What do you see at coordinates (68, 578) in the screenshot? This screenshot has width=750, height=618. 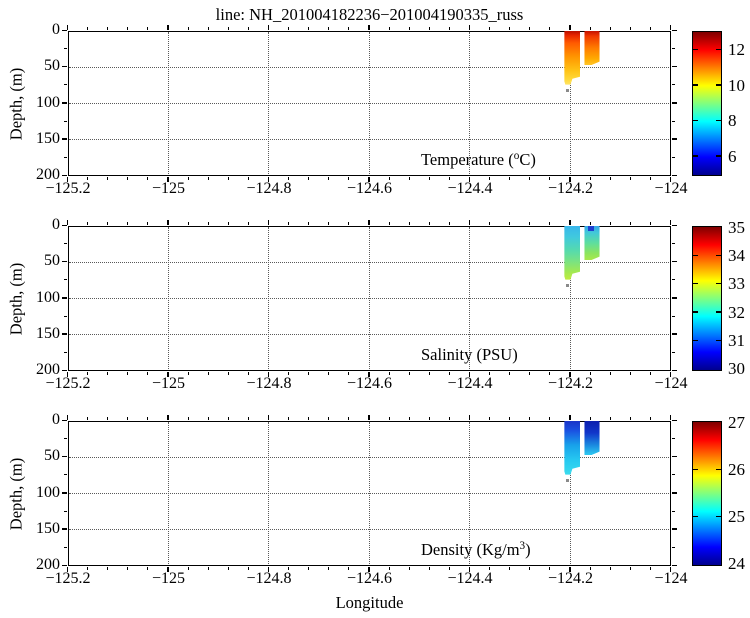 I see `x-tick-label: −125.2` at bounding box center [68, 578].